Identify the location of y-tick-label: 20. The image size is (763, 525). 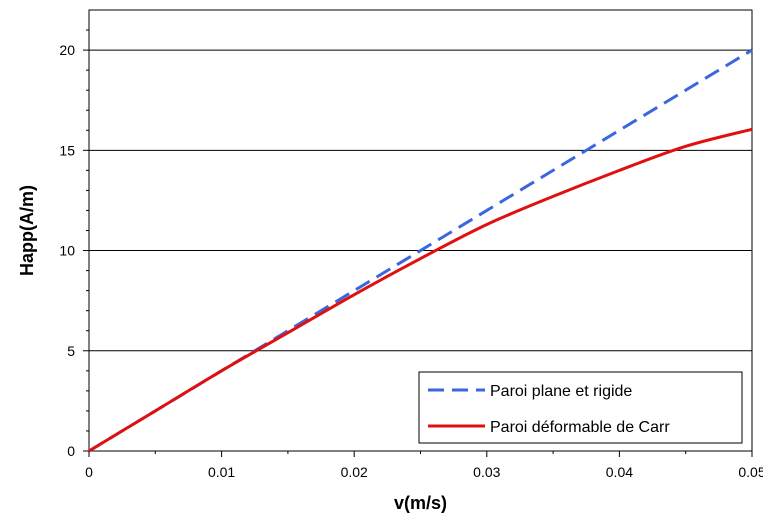
(67, 50).